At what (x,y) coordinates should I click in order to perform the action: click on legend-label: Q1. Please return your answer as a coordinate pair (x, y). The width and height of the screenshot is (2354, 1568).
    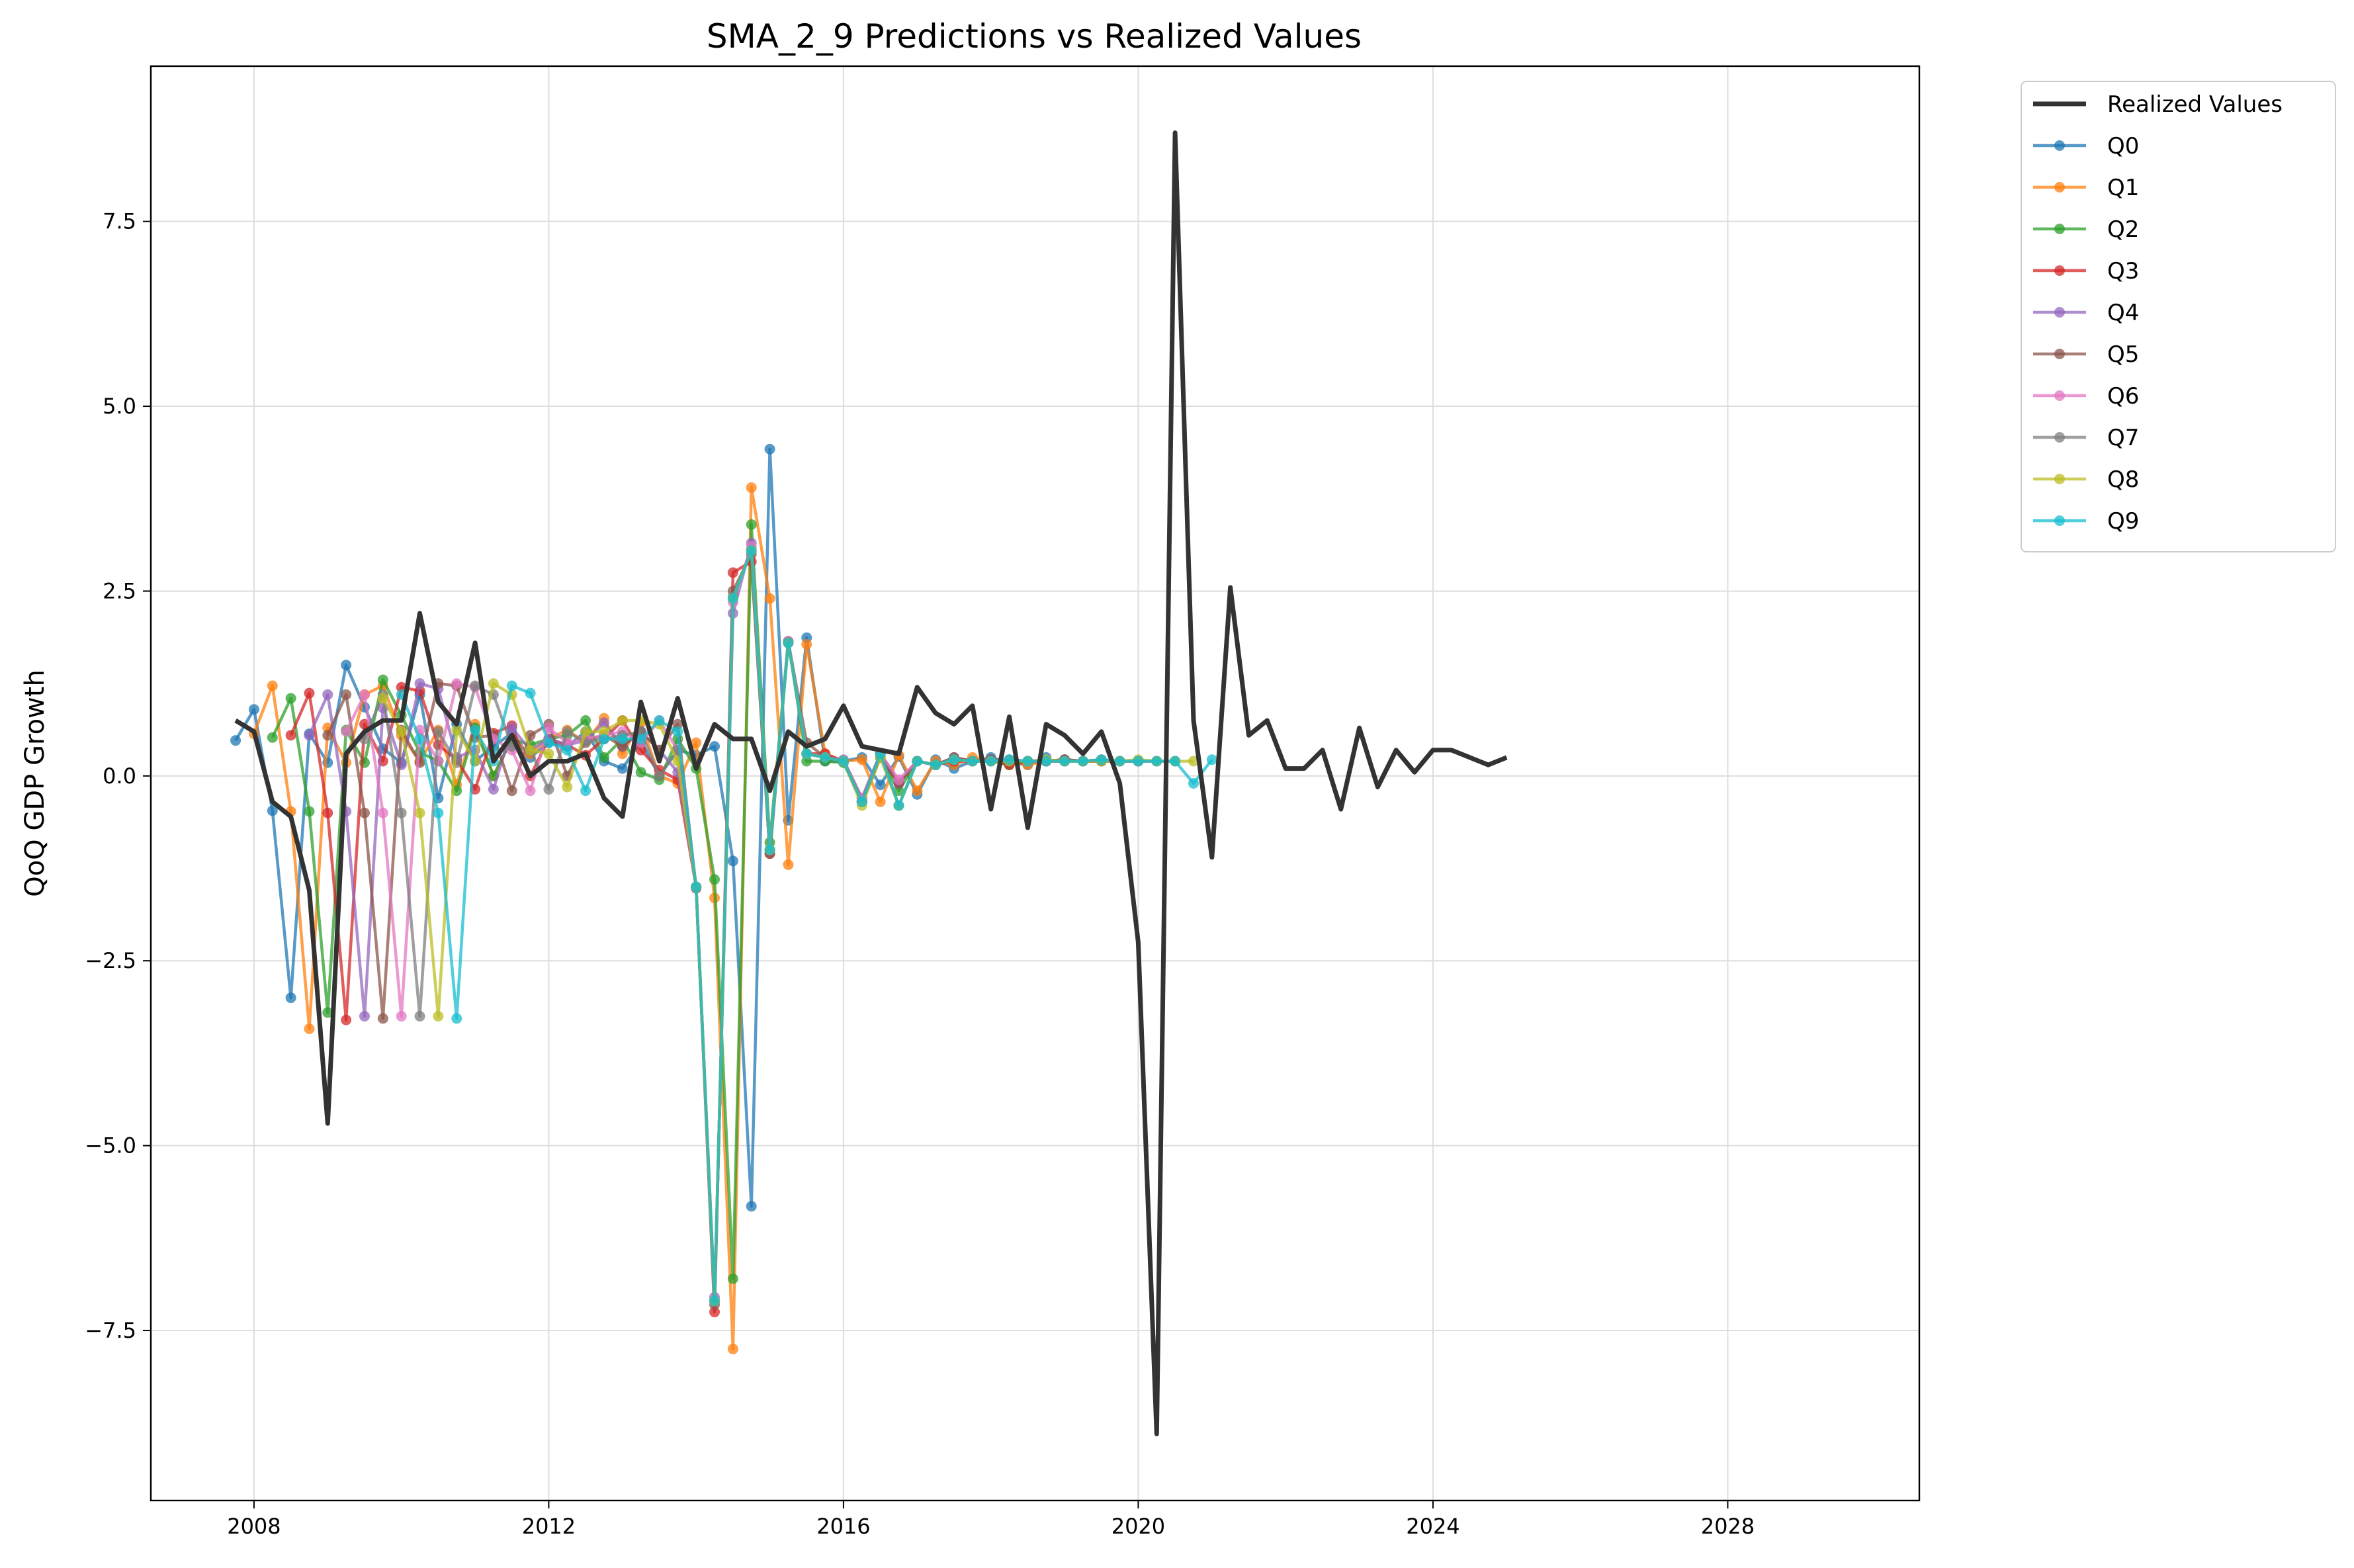
    Looking at the image, I should click on (2123, 188).